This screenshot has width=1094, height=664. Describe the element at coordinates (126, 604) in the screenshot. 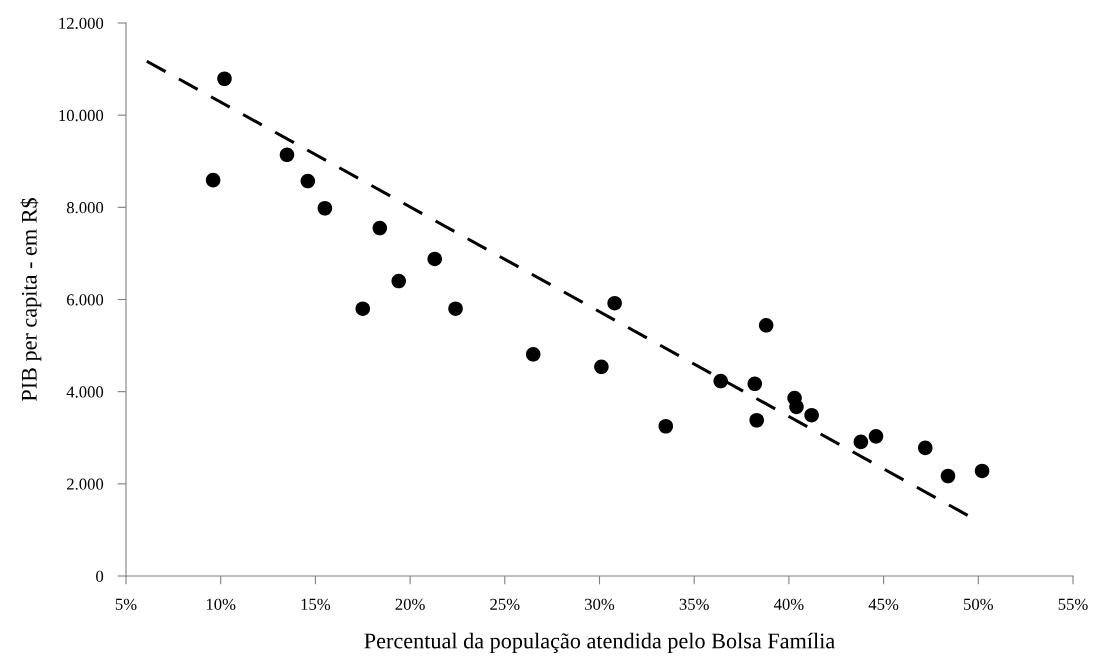

I see `x-tick-label: 5%` at that location.